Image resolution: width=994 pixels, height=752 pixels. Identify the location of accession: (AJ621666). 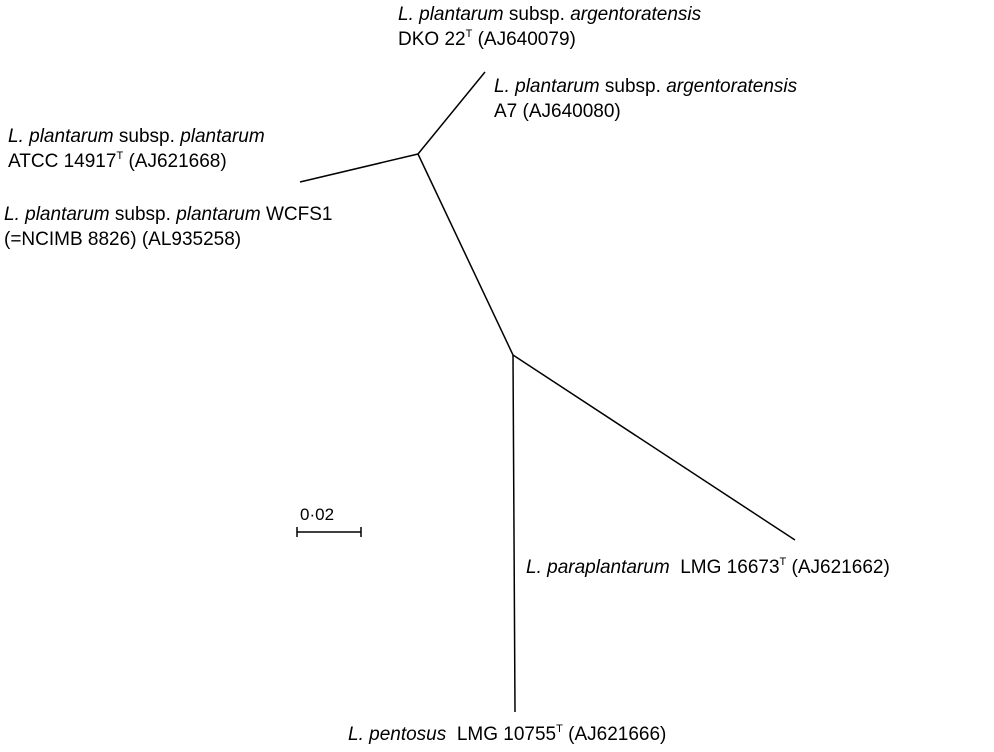
(617, 734).